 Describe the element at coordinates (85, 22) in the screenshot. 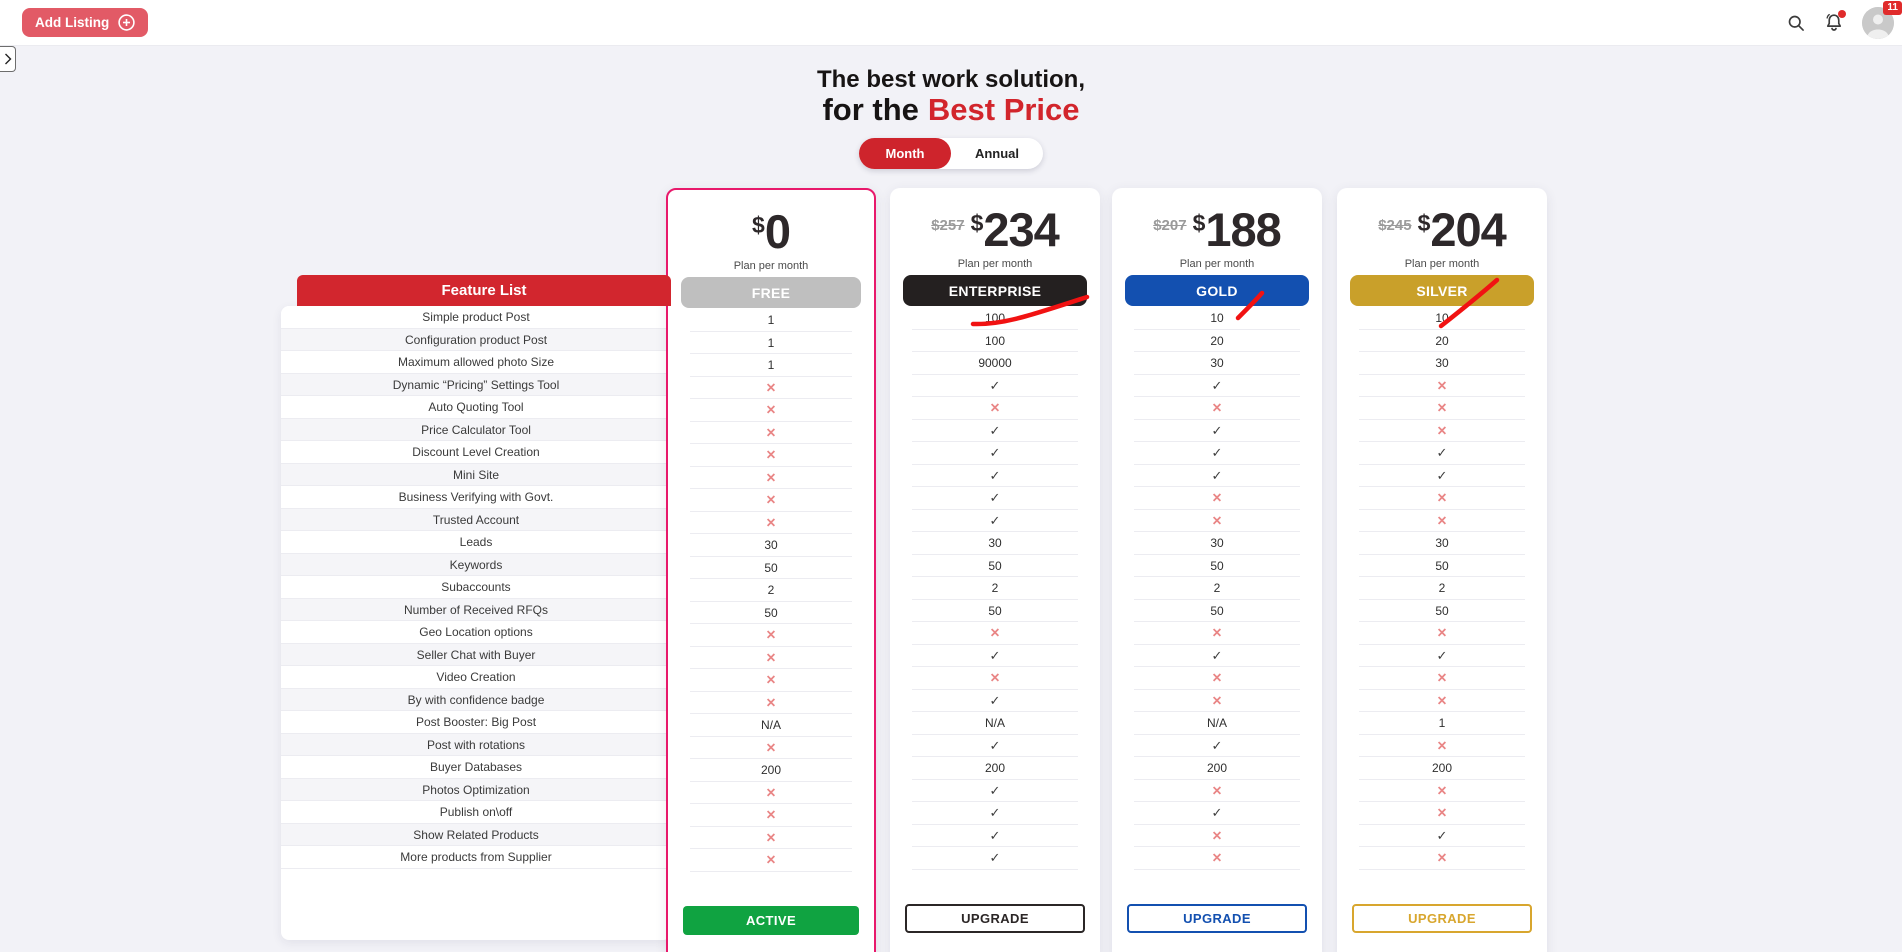

I see `add-listing-button: Add Listing` at that location.